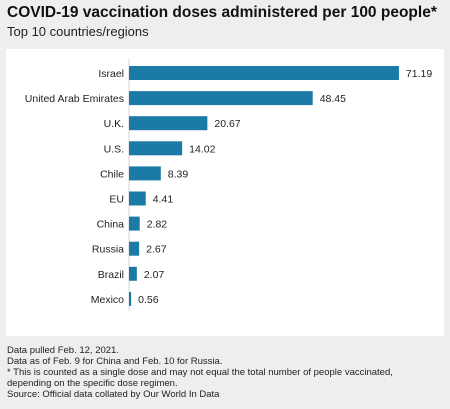  What do you see at coordinates (108, 250) in the screenshot?
I see `category-label: Russia` at bounding box center [108, 250].